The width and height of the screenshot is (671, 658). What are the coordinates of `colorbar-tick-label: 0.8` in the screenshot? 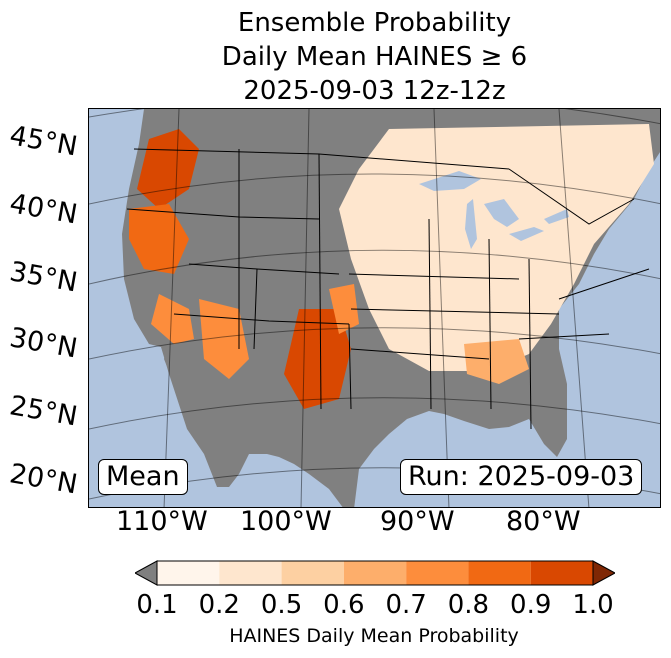 It's located at (468, 605).